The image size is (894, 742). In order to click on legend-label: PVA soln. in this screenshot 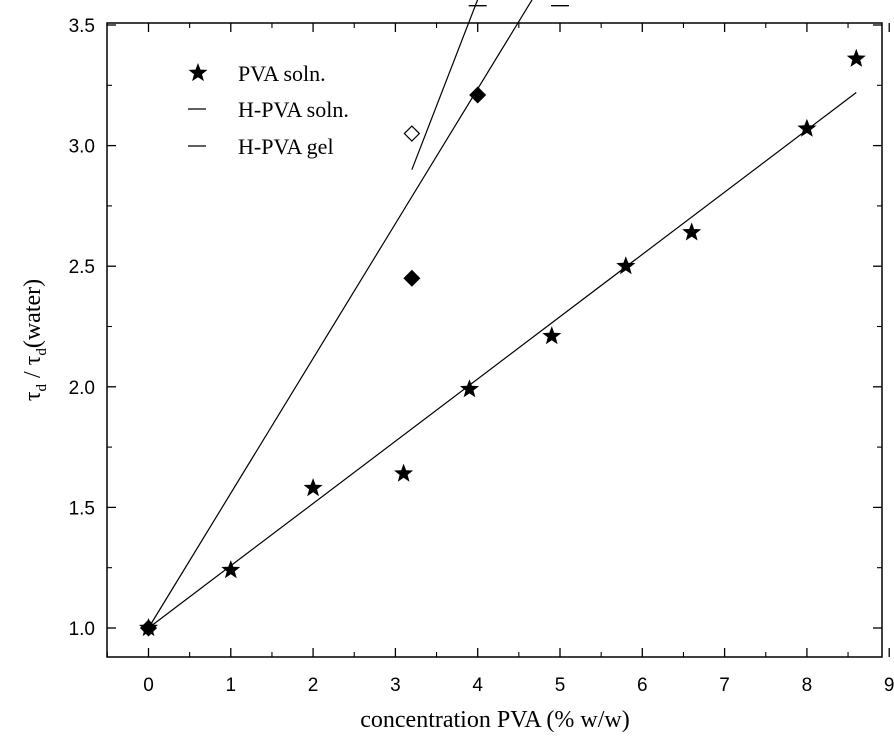, I will do `click(282, 73)`.